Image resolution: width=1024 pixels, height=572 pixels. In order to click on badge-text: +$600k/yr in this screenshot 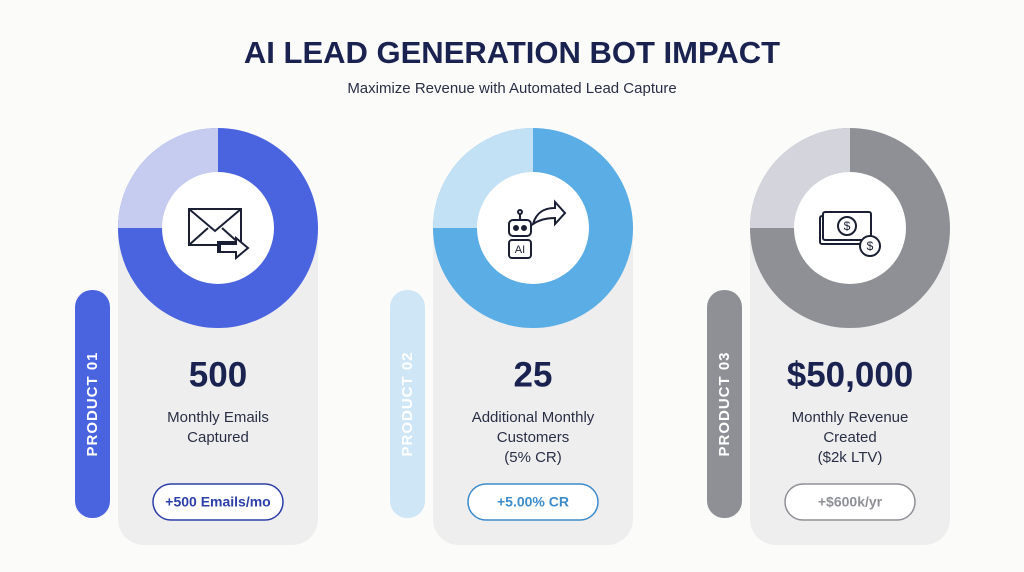, I will do `click(850, 502)`.